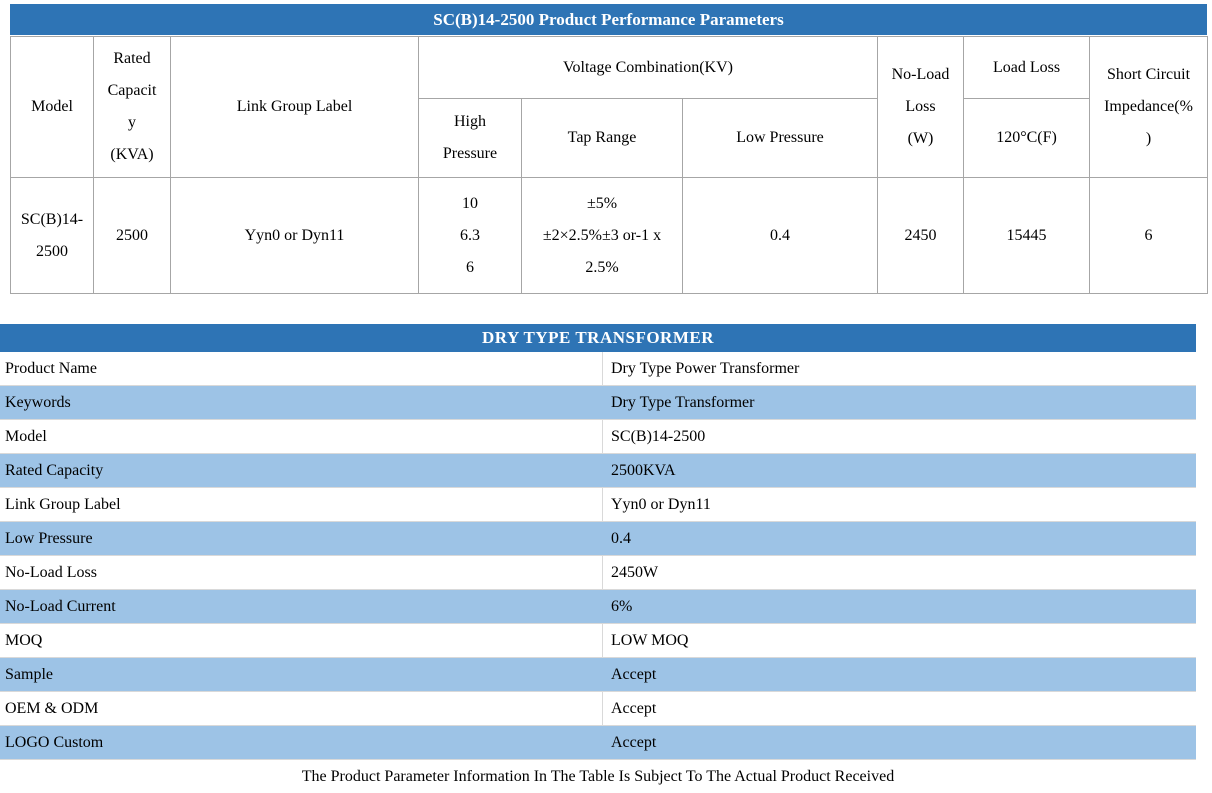 This screenshot has width=1212, height=793. Describe the element at coordinates (301, 504) in the screenshot. I see `spec-label: Link Group Label` at that location.